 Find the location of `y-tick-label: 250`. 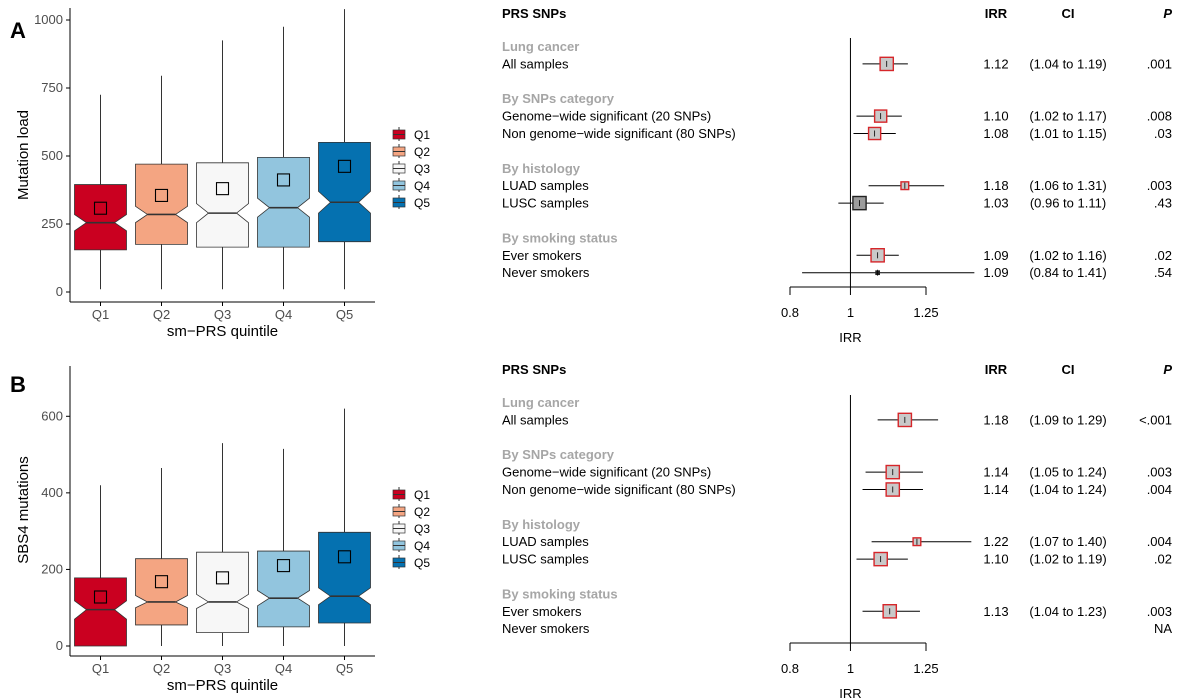

y-tick-label: 250 is located at coordinates (52, 223).